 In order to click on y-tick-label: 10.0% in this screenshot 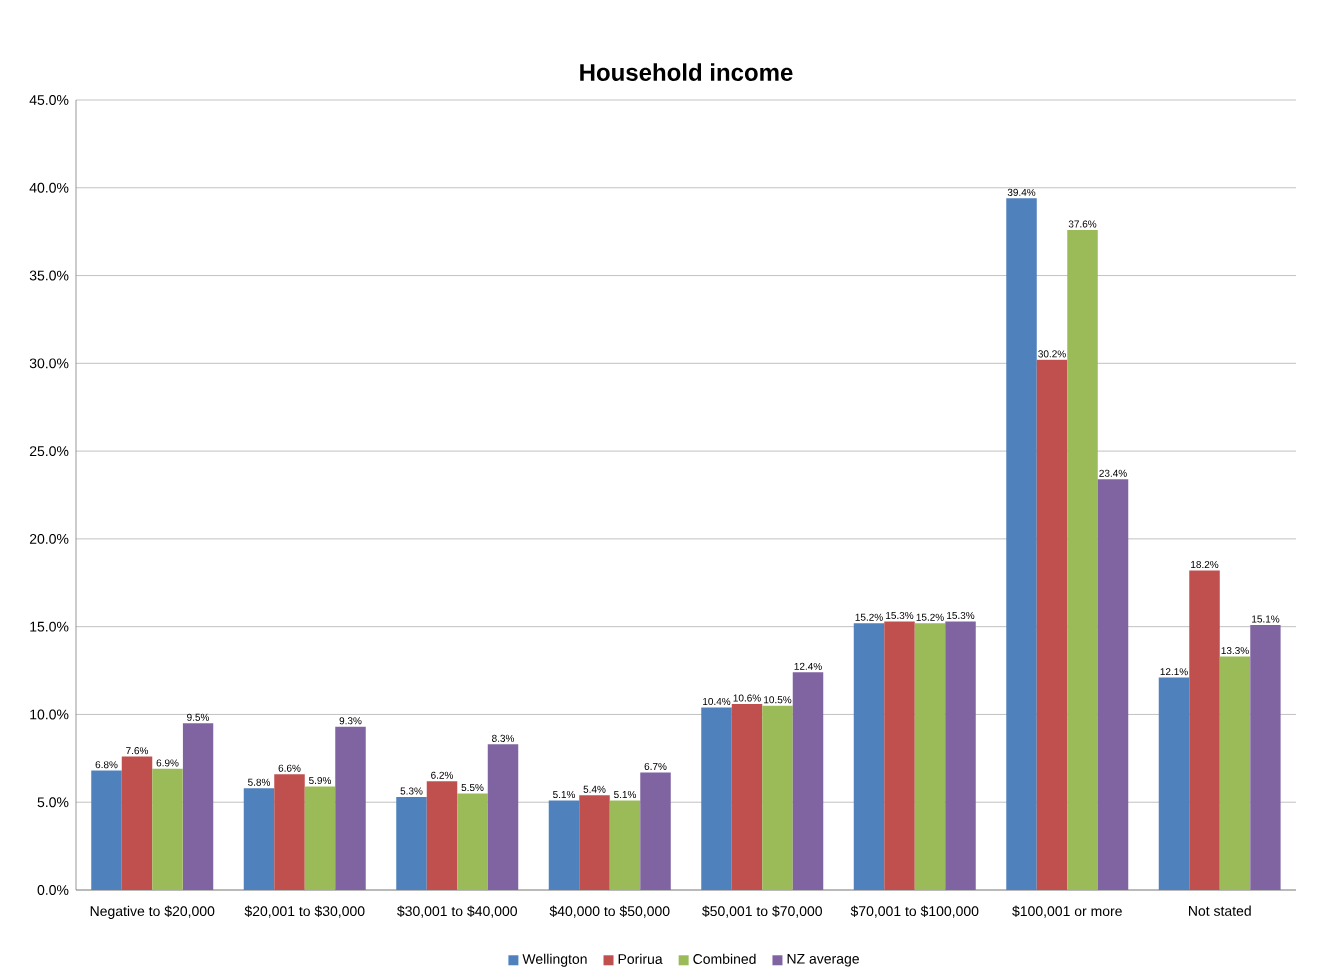, I will do `click(49, 714)`.